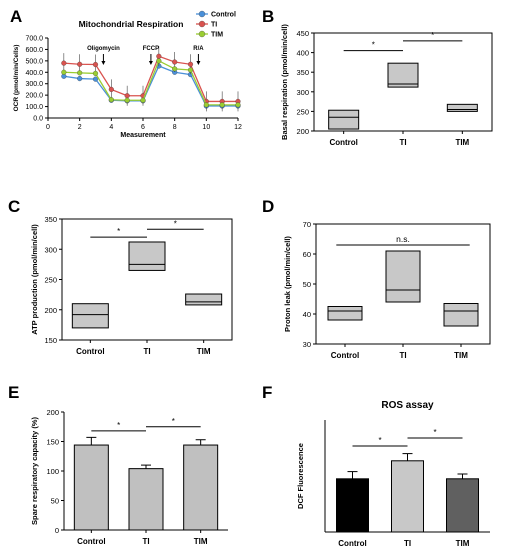 The height and width of the screenshot is (550, 505). What do you see at coordinates (34, 39) in the screenshot?
I see `panel-a-y-tick-label: 700.0` at bounding box center [34, 39].